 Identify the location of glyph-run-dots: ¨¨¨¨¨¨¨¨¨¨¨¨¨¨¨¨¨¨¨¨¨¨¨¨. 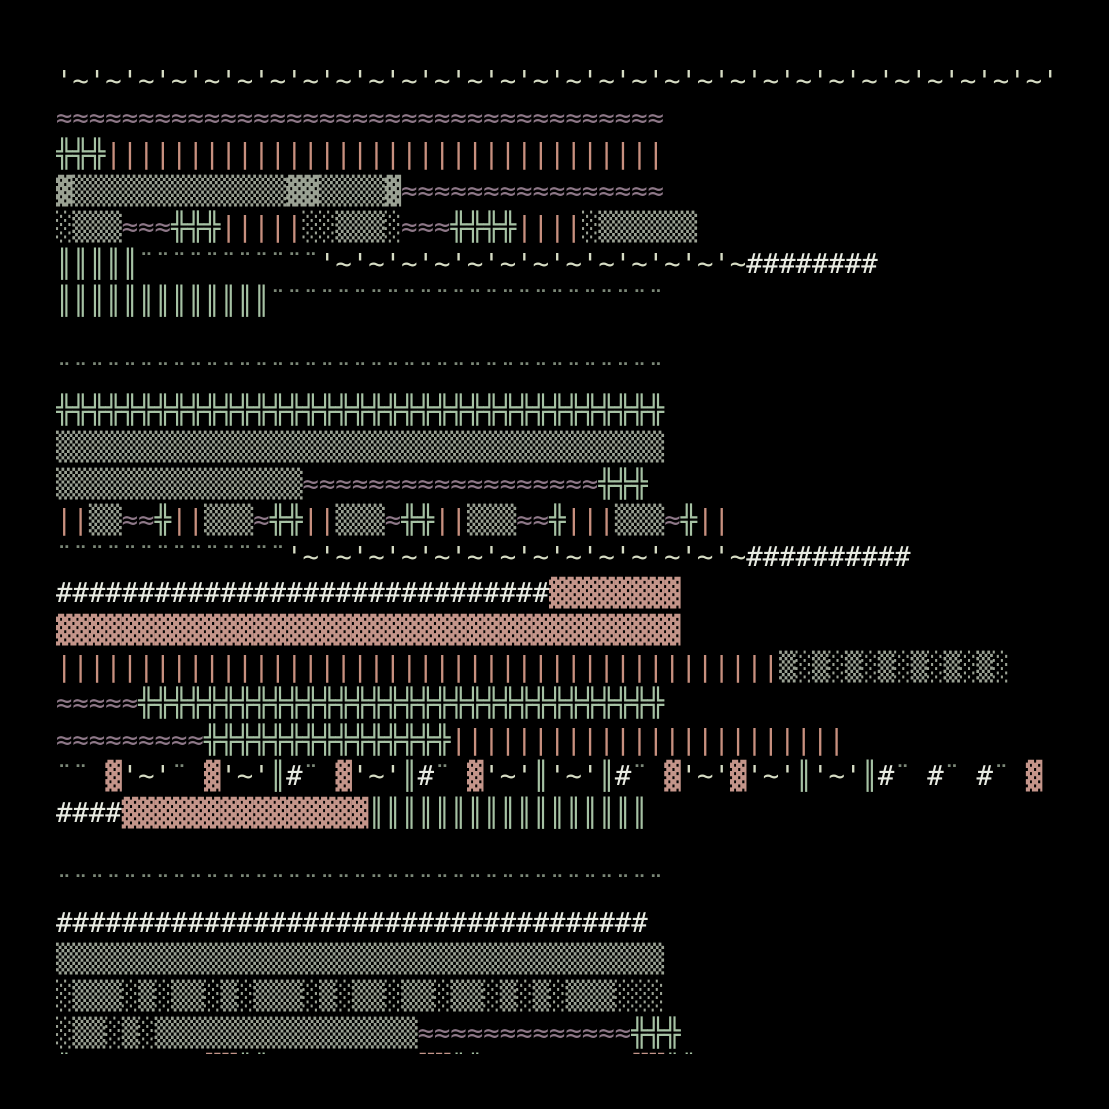
(467, 301).